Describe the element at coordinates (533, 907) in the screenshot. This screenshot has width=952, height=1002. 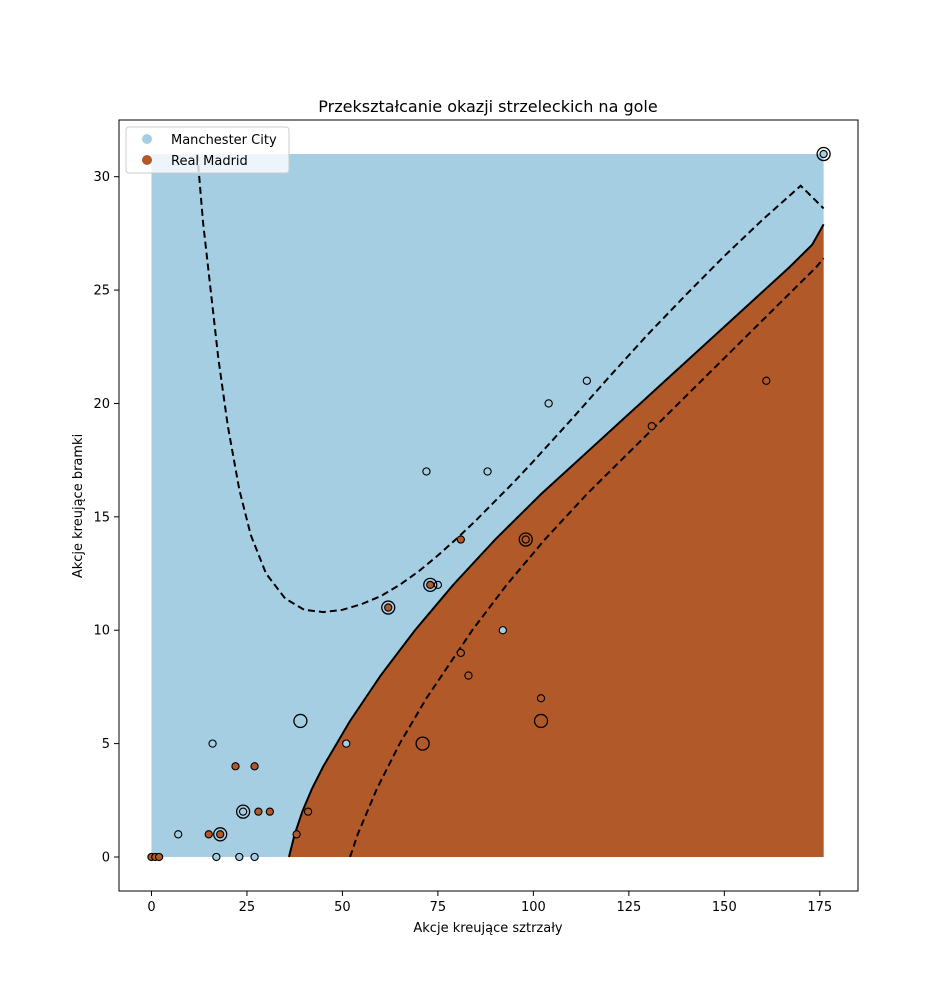
I see `x-tick-label: 100` at that location.